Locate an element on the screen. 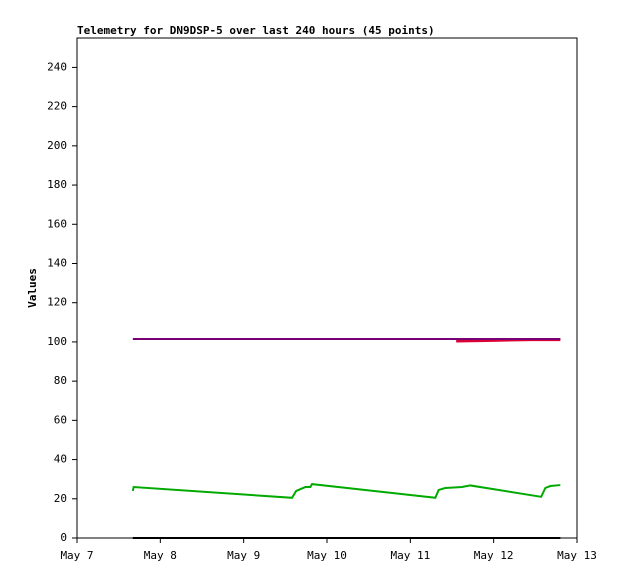  x-tick-label: May 11 is located at coordinates (410, 555).